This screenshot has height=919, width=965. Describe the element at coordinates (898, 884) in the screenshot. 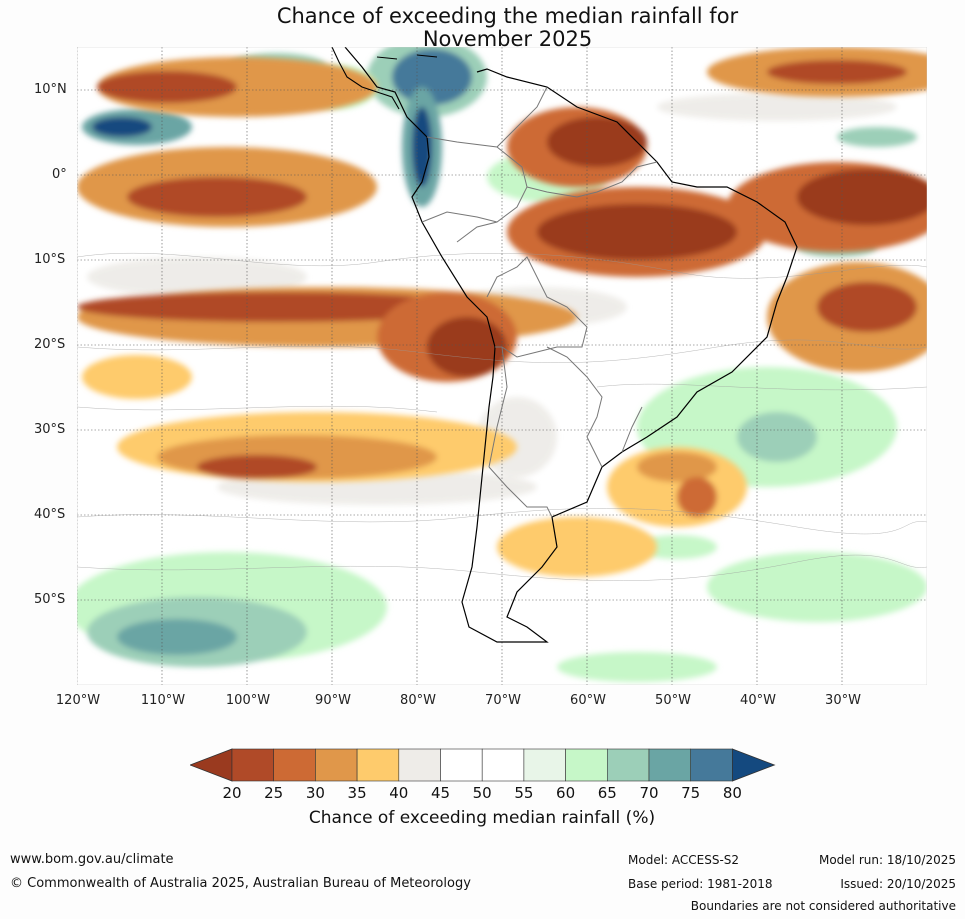

I see `footer-issued: Issued: 20/10/2025` at that location.